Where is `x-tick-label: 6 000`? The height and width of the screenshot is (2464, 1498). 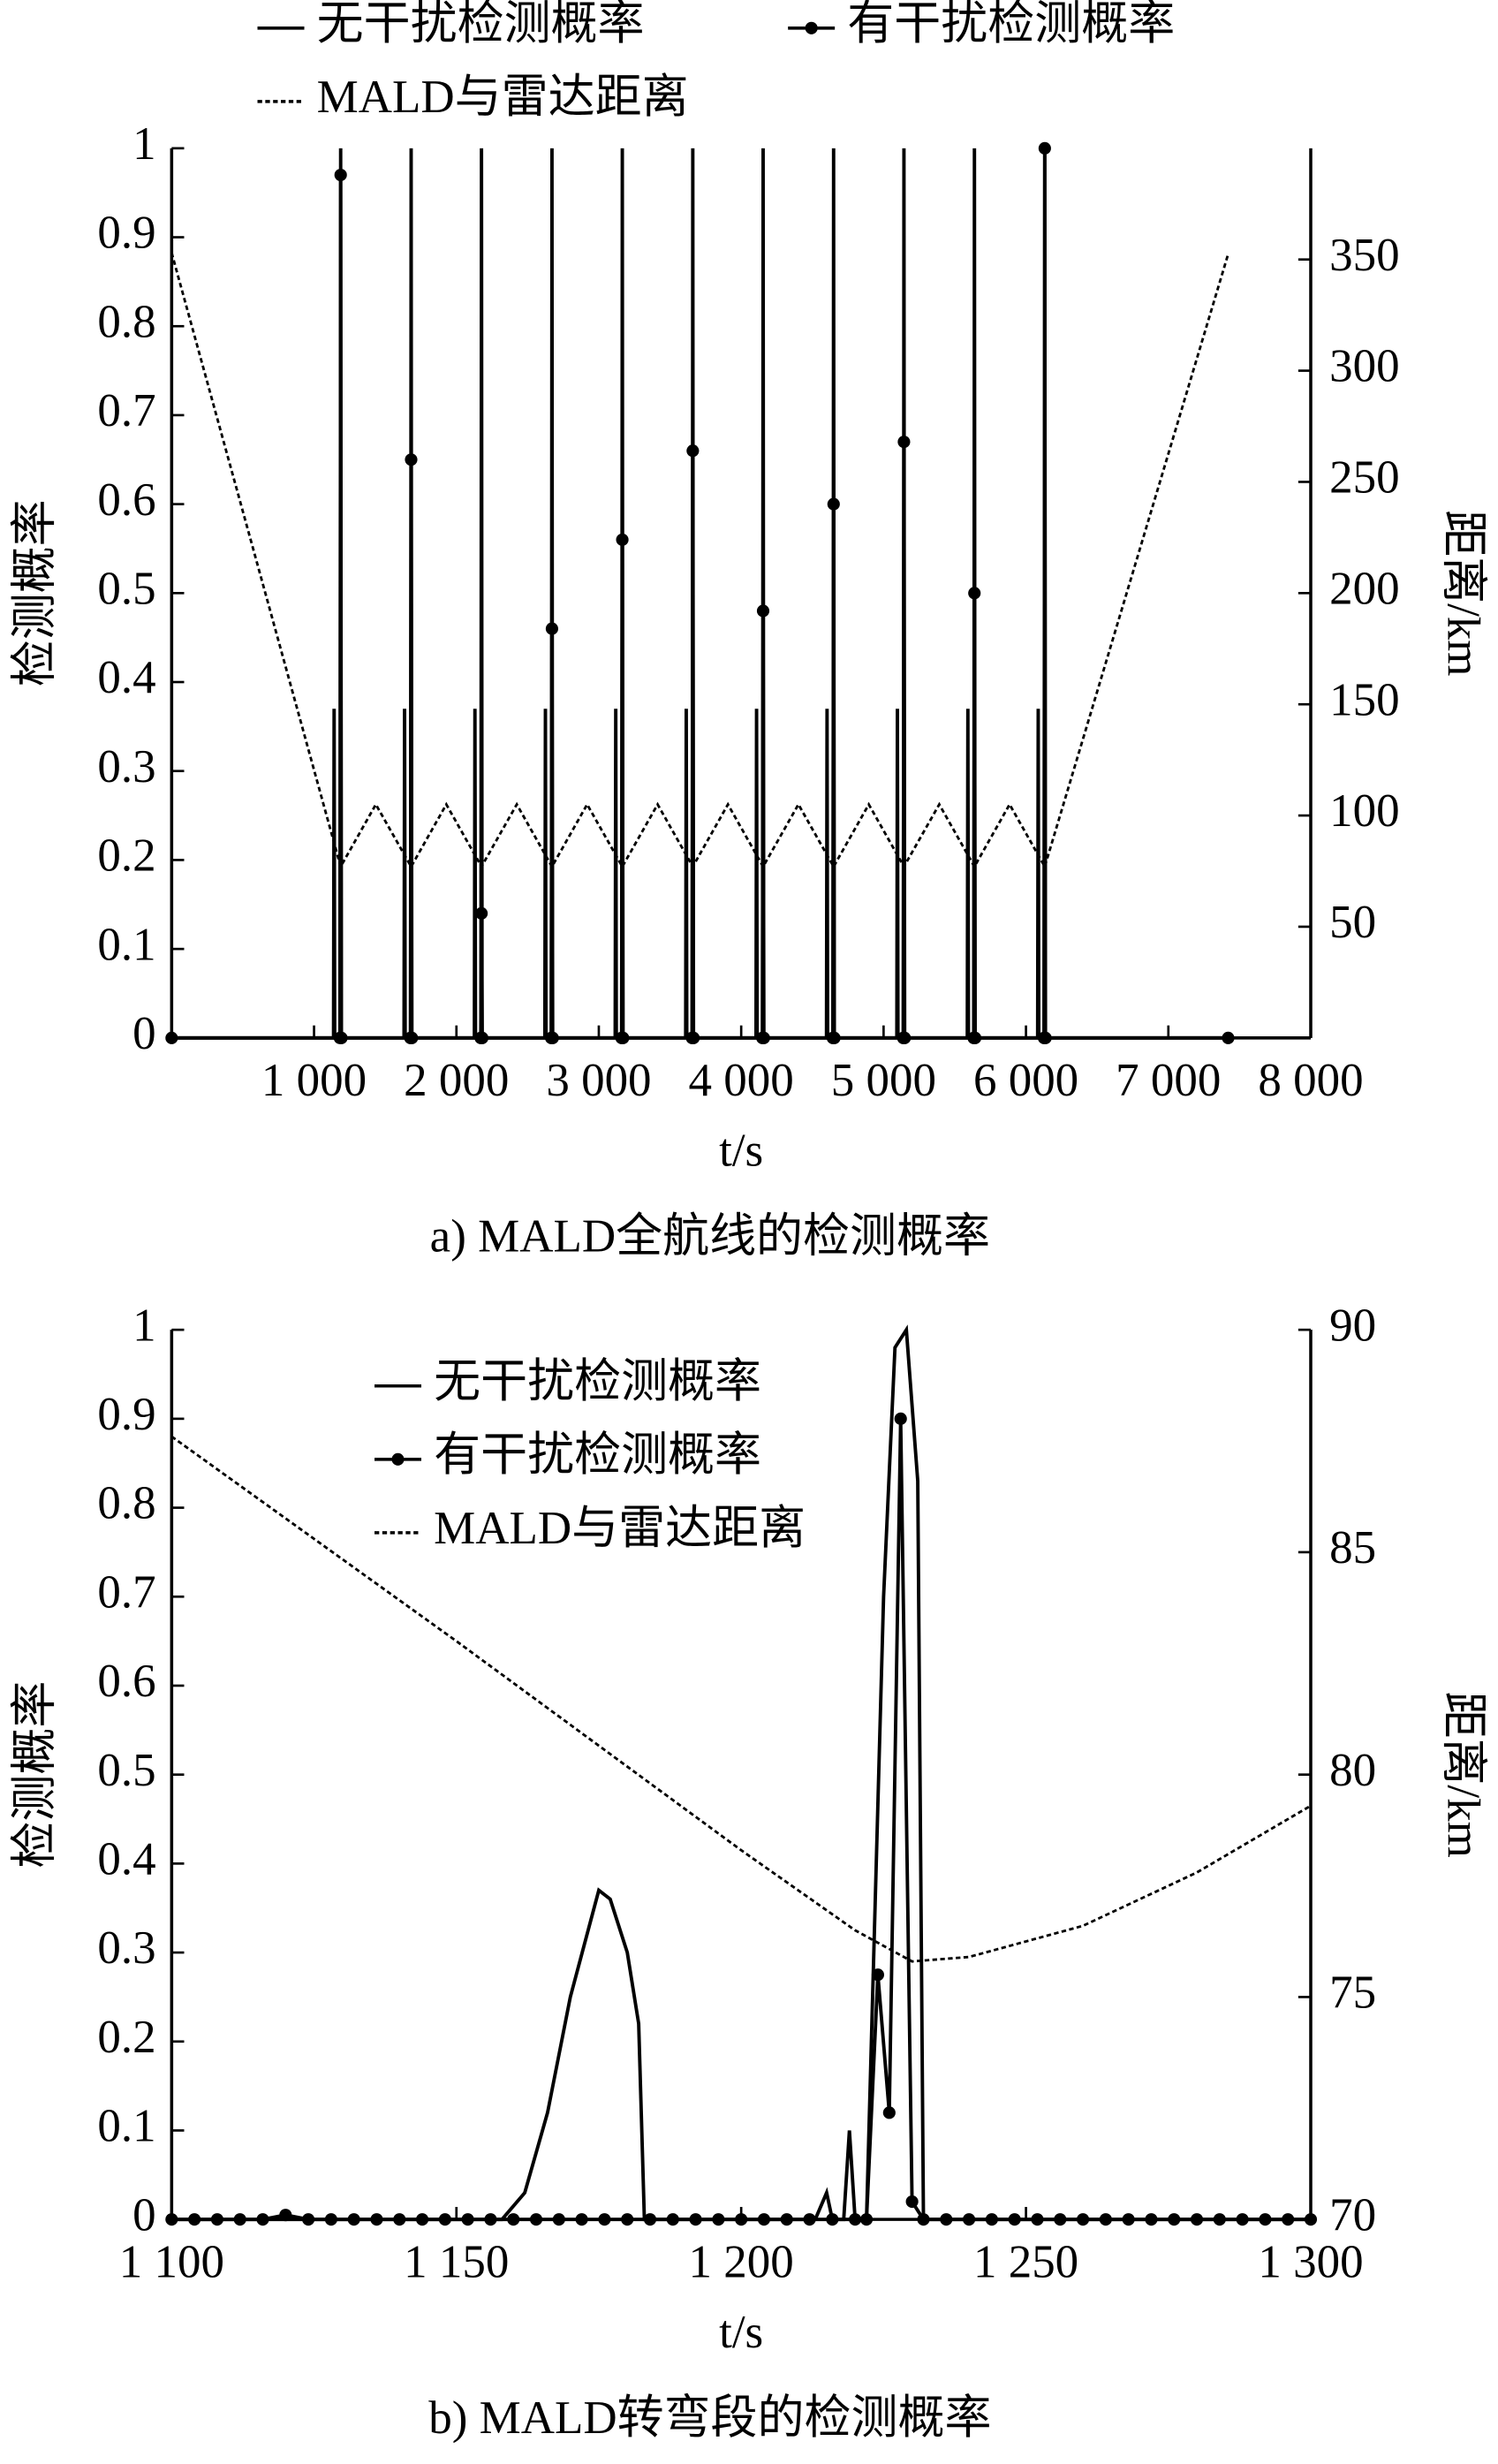 x-tick-label: 6 000 is located at coordinates (1026, 1080).